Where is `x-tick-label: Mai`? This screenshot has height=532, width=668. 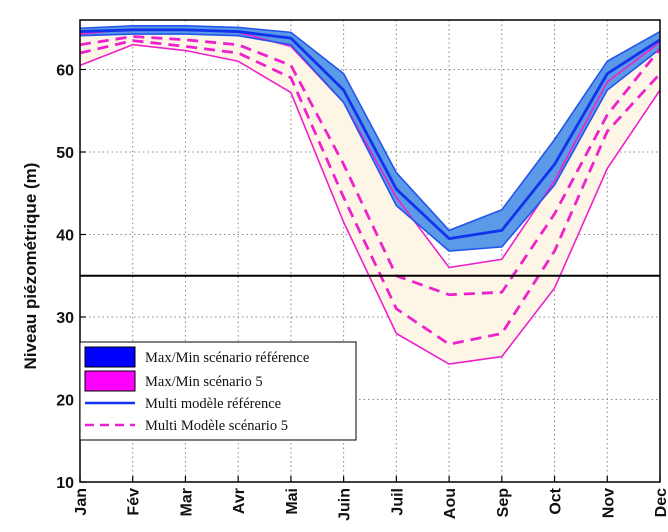 x-tick-label: Mai is located at coordinates (292, 501).